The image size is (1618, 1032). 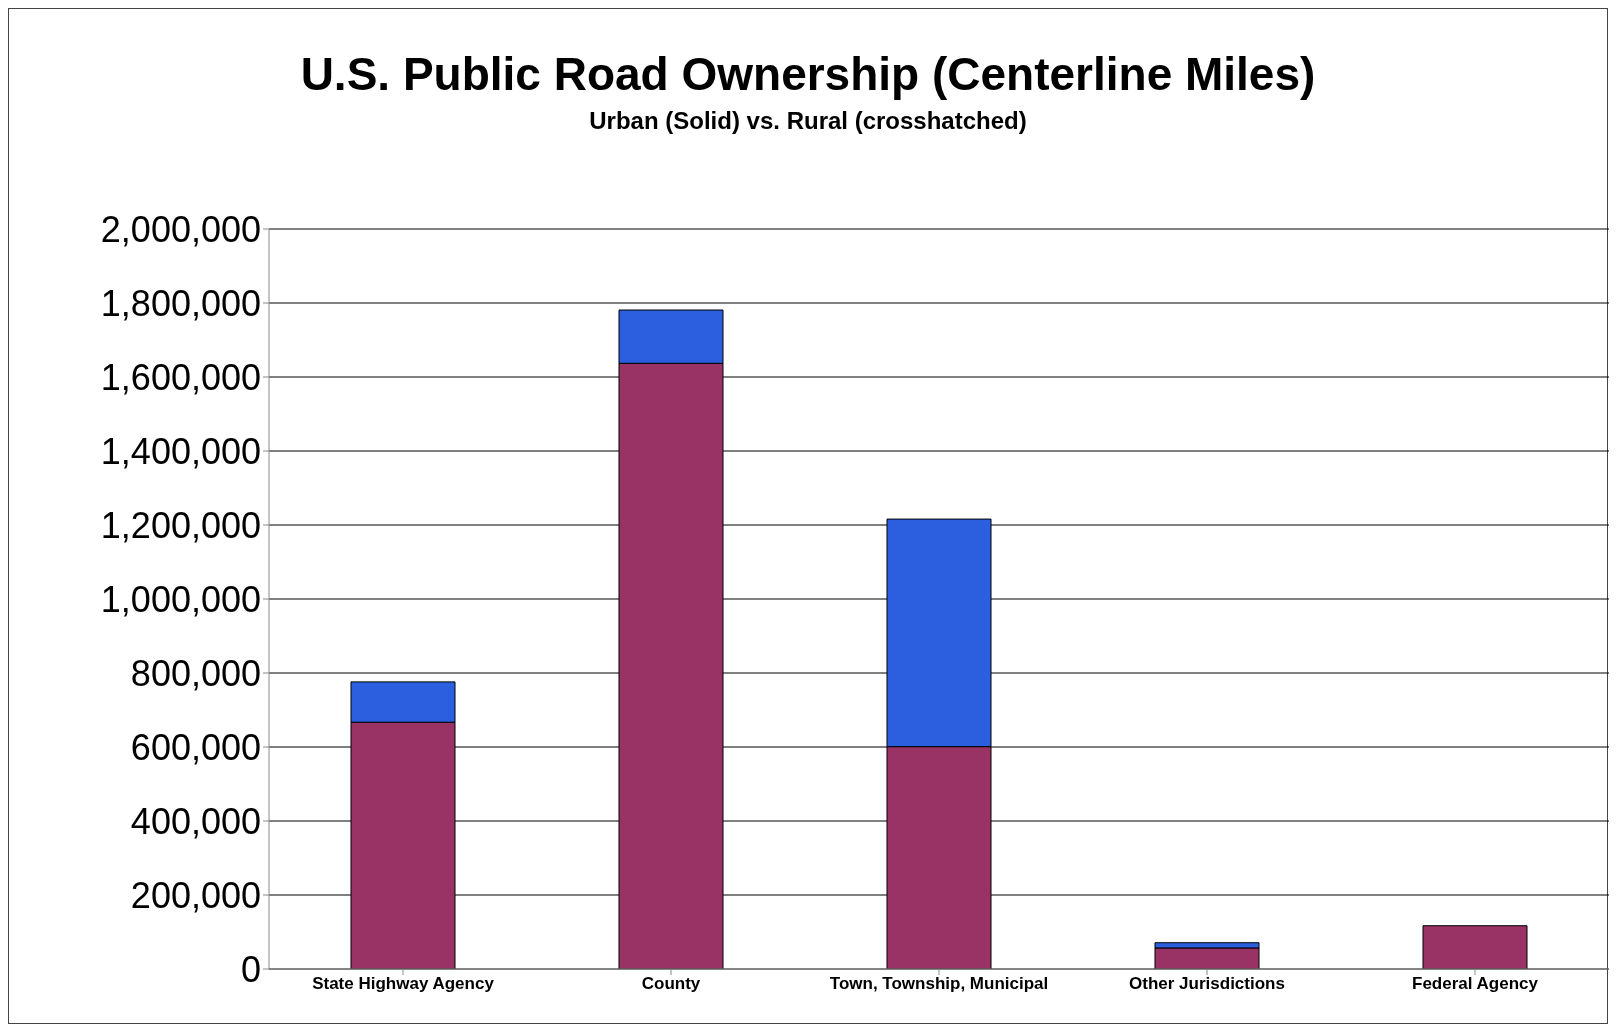 I want to click on chart-subtitle: Urban (Solid) vs. Rural (crosshatched), so click(x=808, y=121).